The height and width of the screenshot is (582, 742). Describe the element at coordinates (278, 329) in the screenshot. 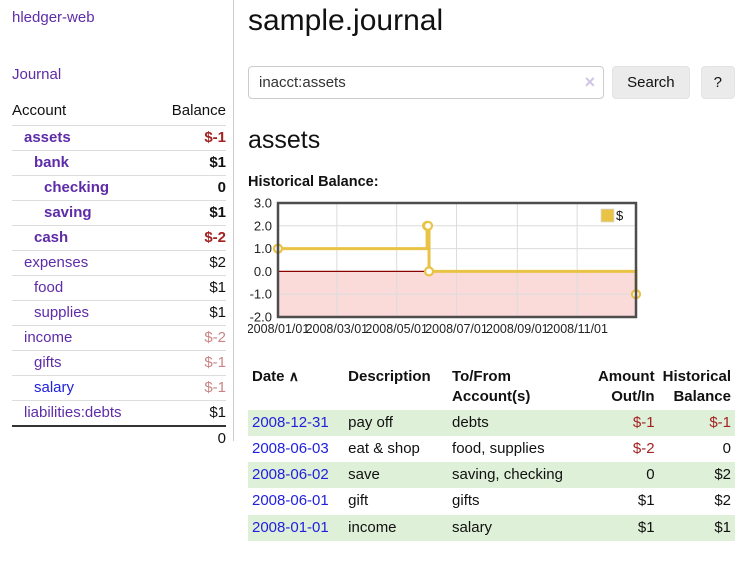

I see `svg-text: 2008/01/01` at that location.